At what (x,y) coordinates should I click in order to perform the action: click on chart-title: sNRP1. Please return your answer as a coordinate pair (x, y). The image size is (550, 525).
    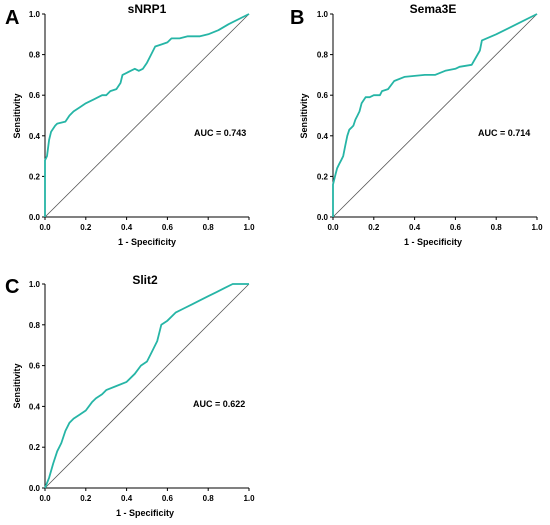
    Looking at the image, I should click on (147, 9).